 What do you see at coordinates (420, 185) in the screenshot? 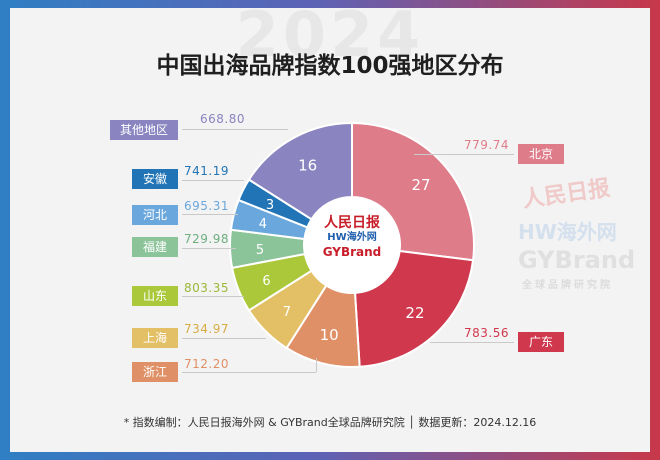
I see `slice-value-beijing: 27` at bounding box center [420, 185].